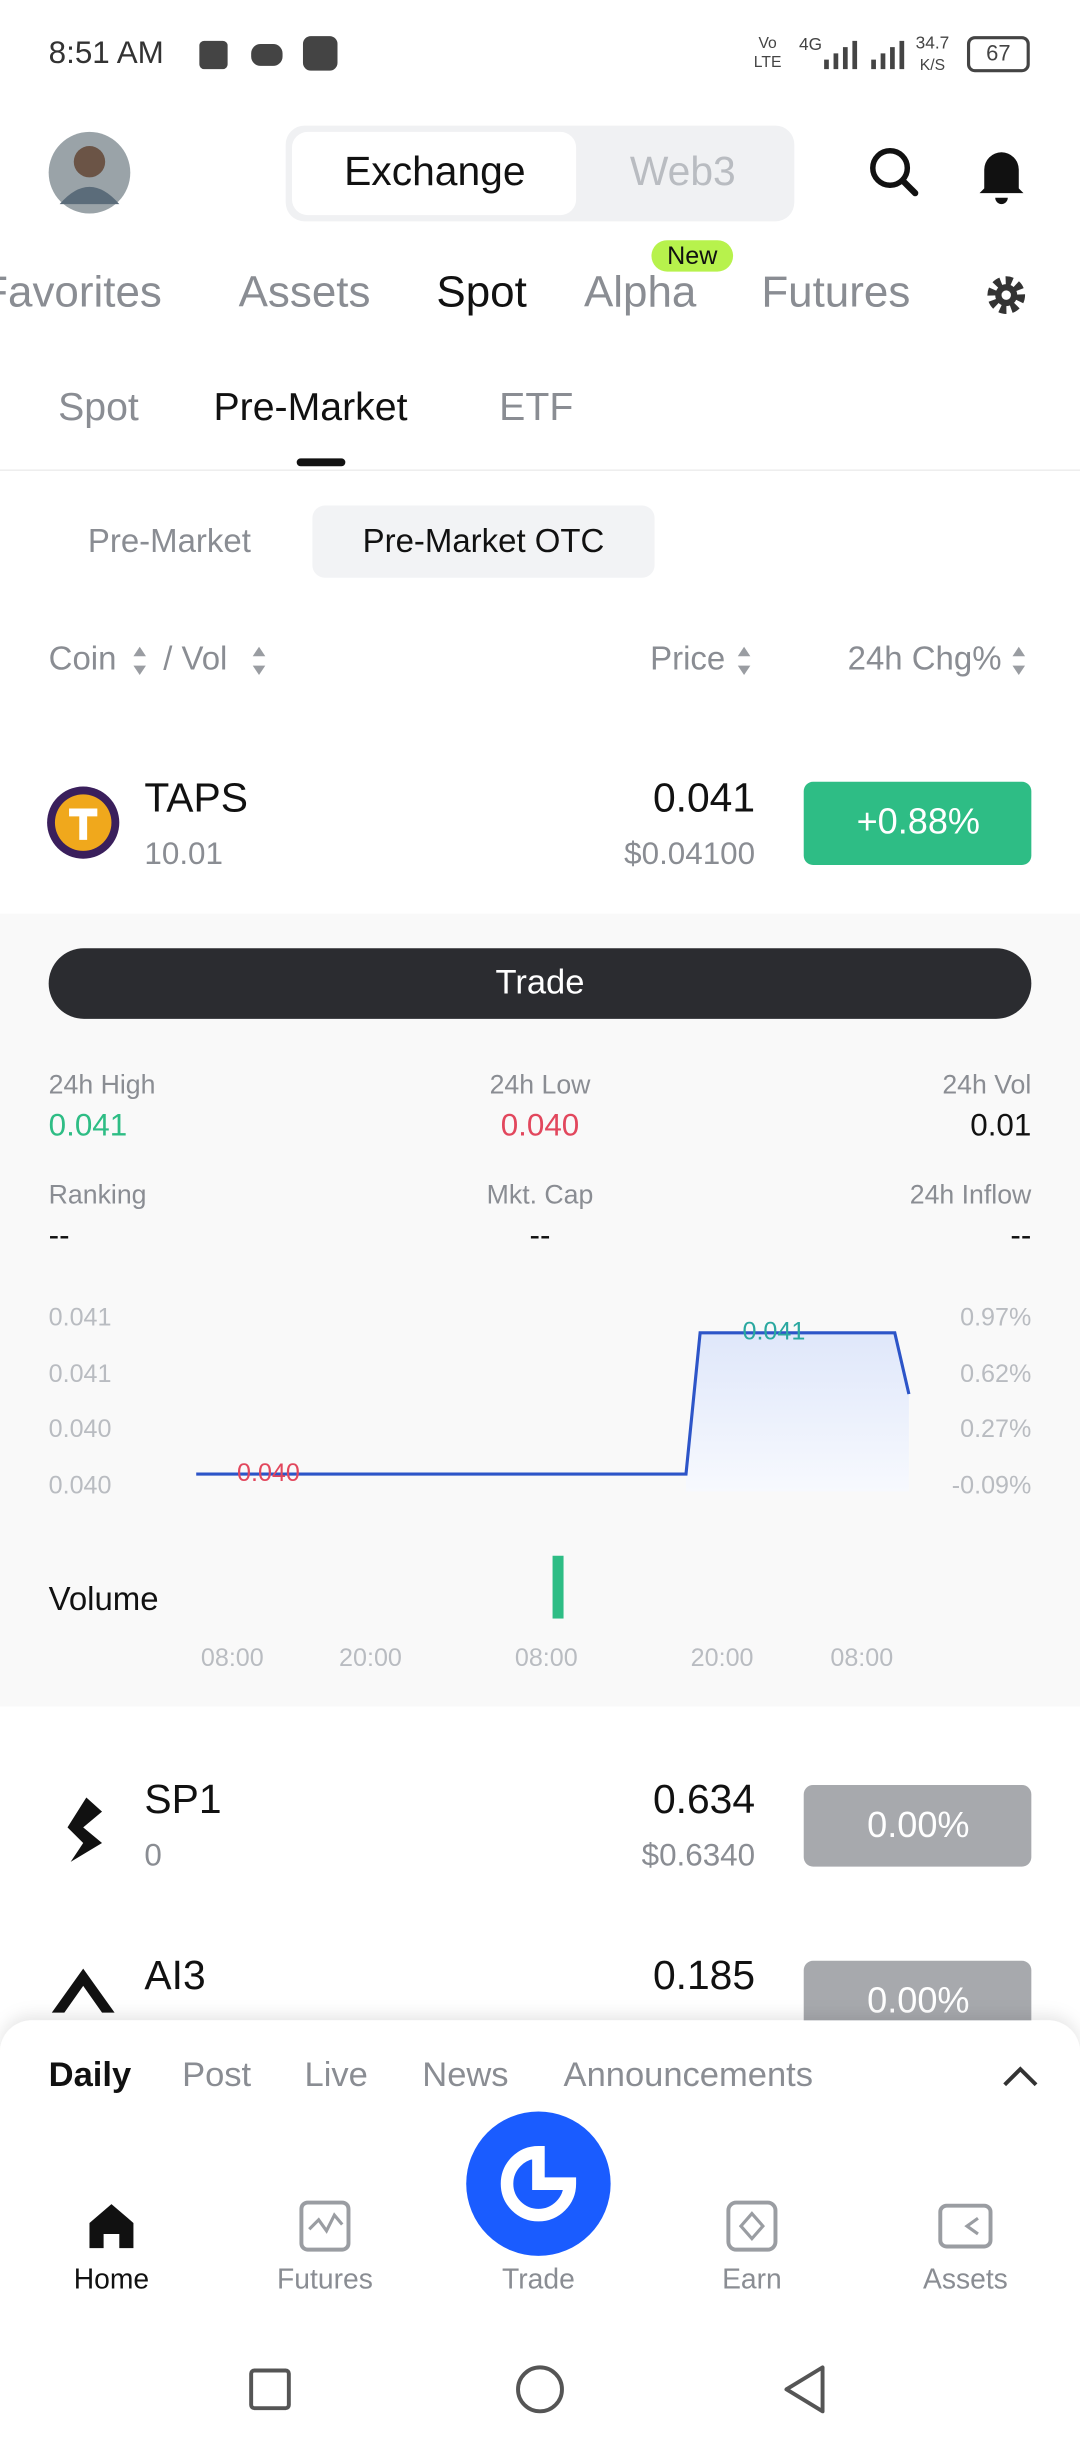 This screenshot has width=1080, height=2460. What do you see at coordinates (1006, 295) in the screenshot?
I see `settings-icon` at bounding box center [1006, 295].